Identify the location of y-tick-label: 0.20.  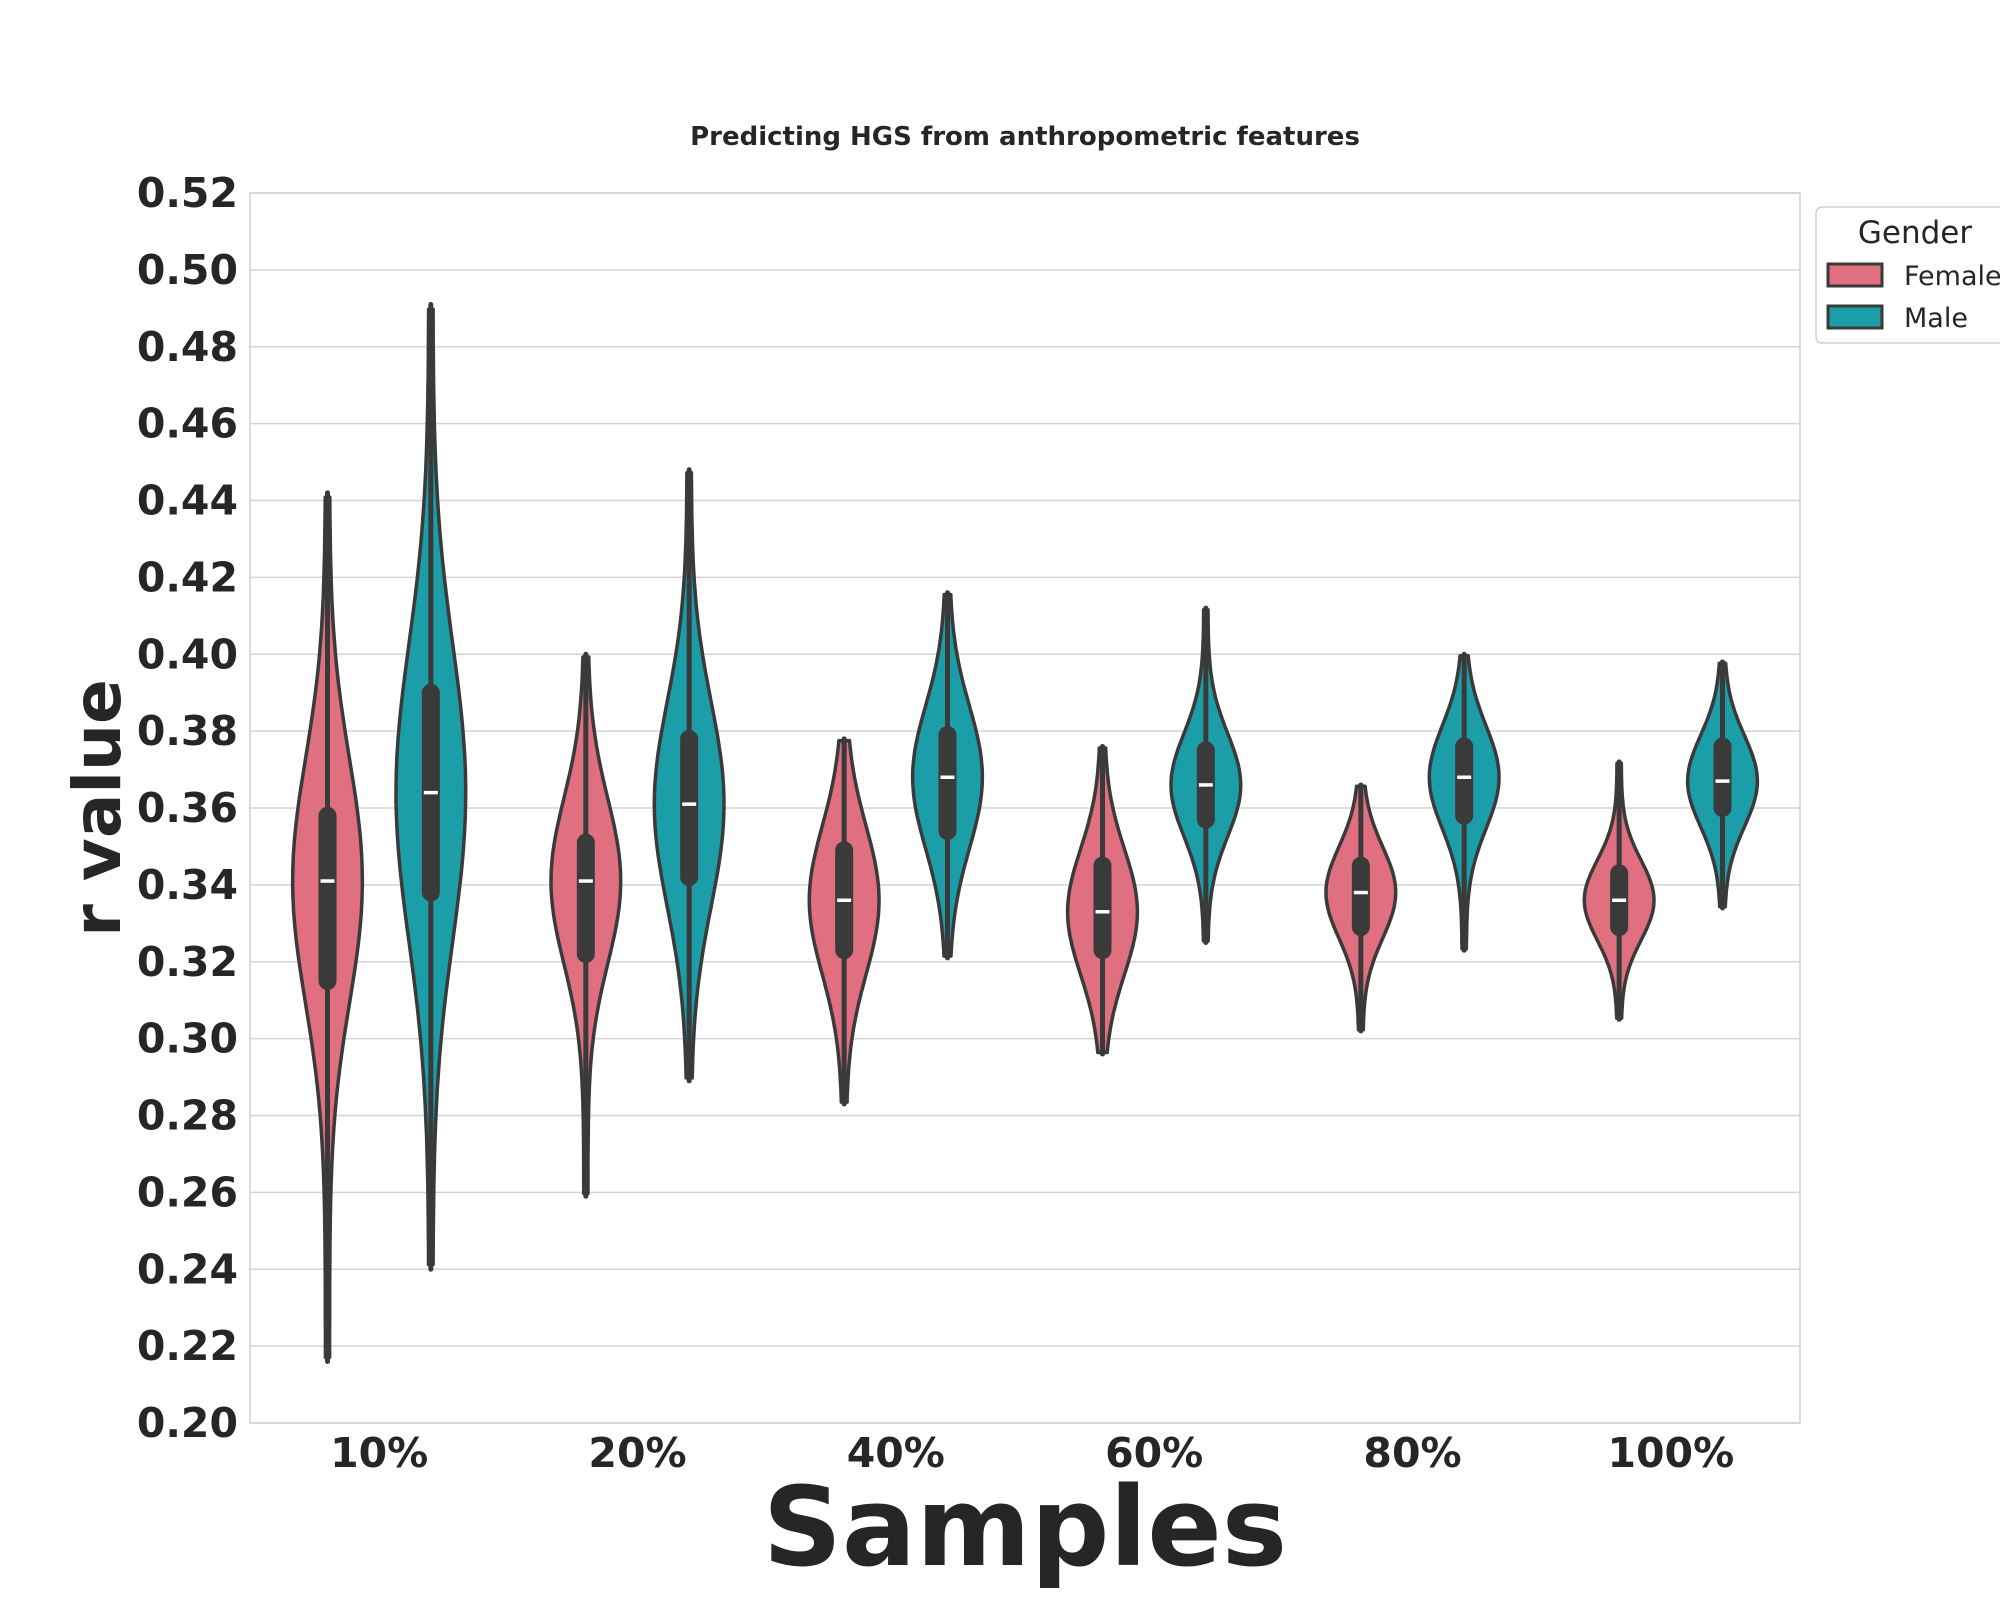
(187, 1423).